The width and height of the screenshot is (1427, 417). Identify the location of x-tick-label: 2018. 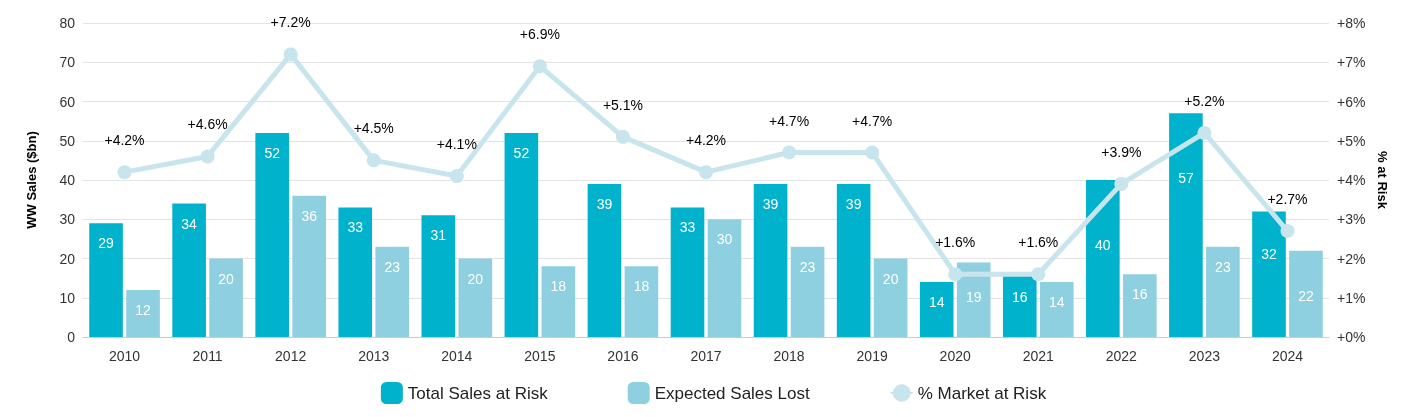
(789, 356).